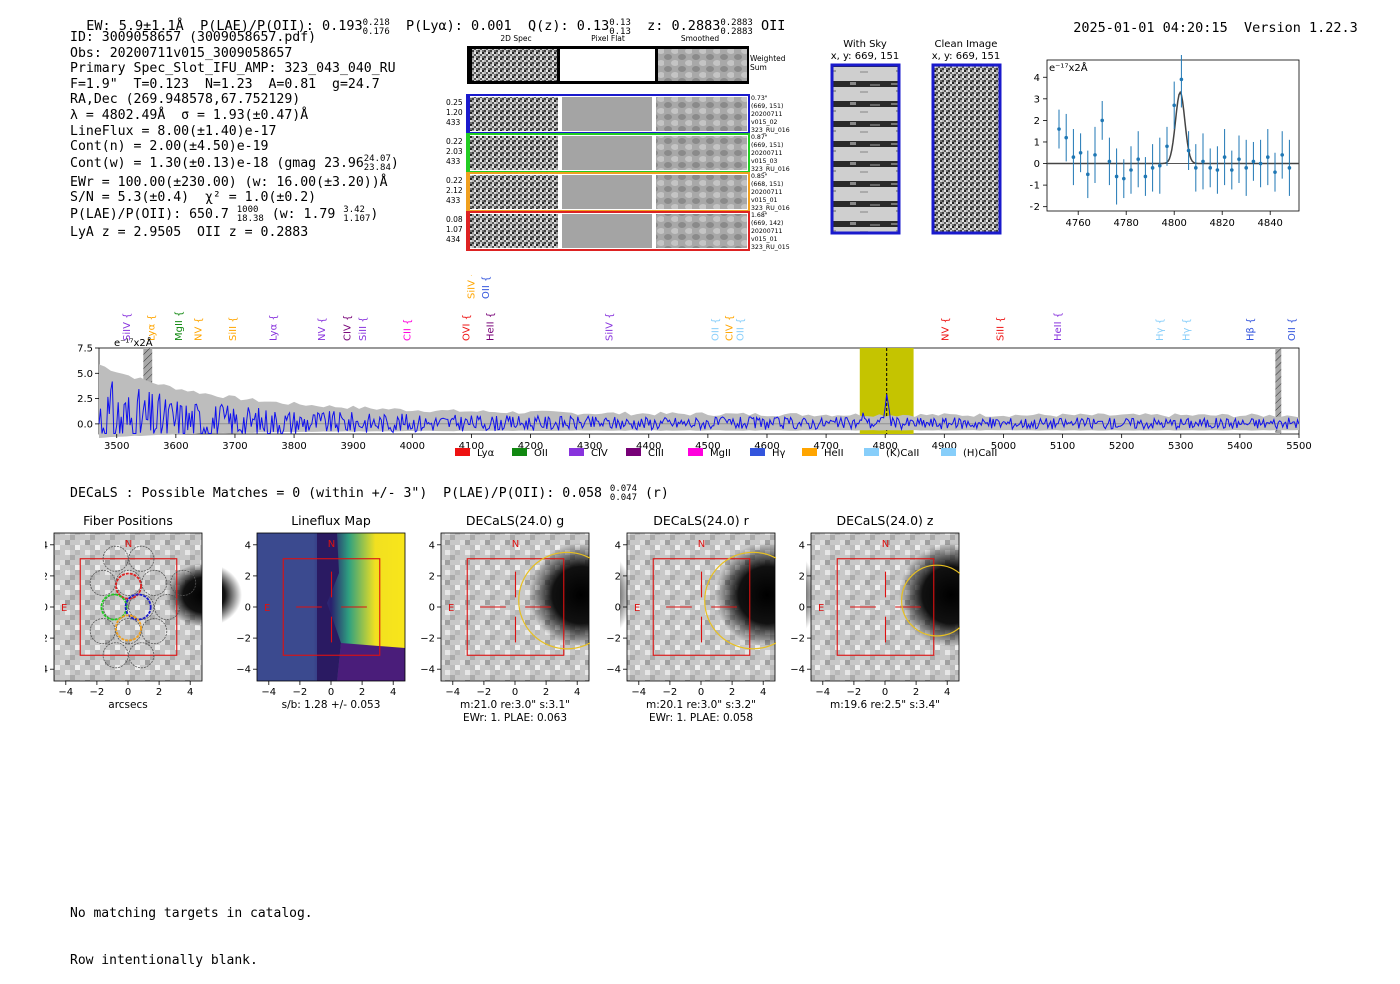 The width and height of the screenshot is (1400, 984). Describe the element at coordinates (376, 32) in the screenshot. I see `header-plae-sub: 0.176` at that location.